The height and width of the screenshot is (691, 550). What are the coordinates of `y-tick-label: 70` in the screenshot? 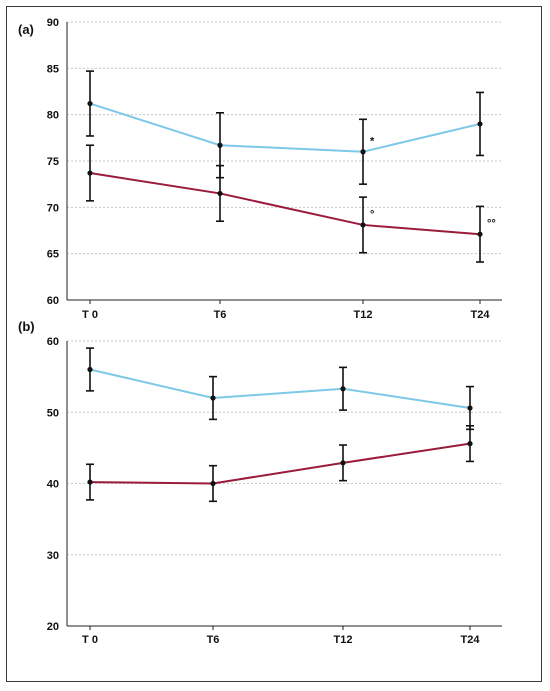 It's located at (53, 208).